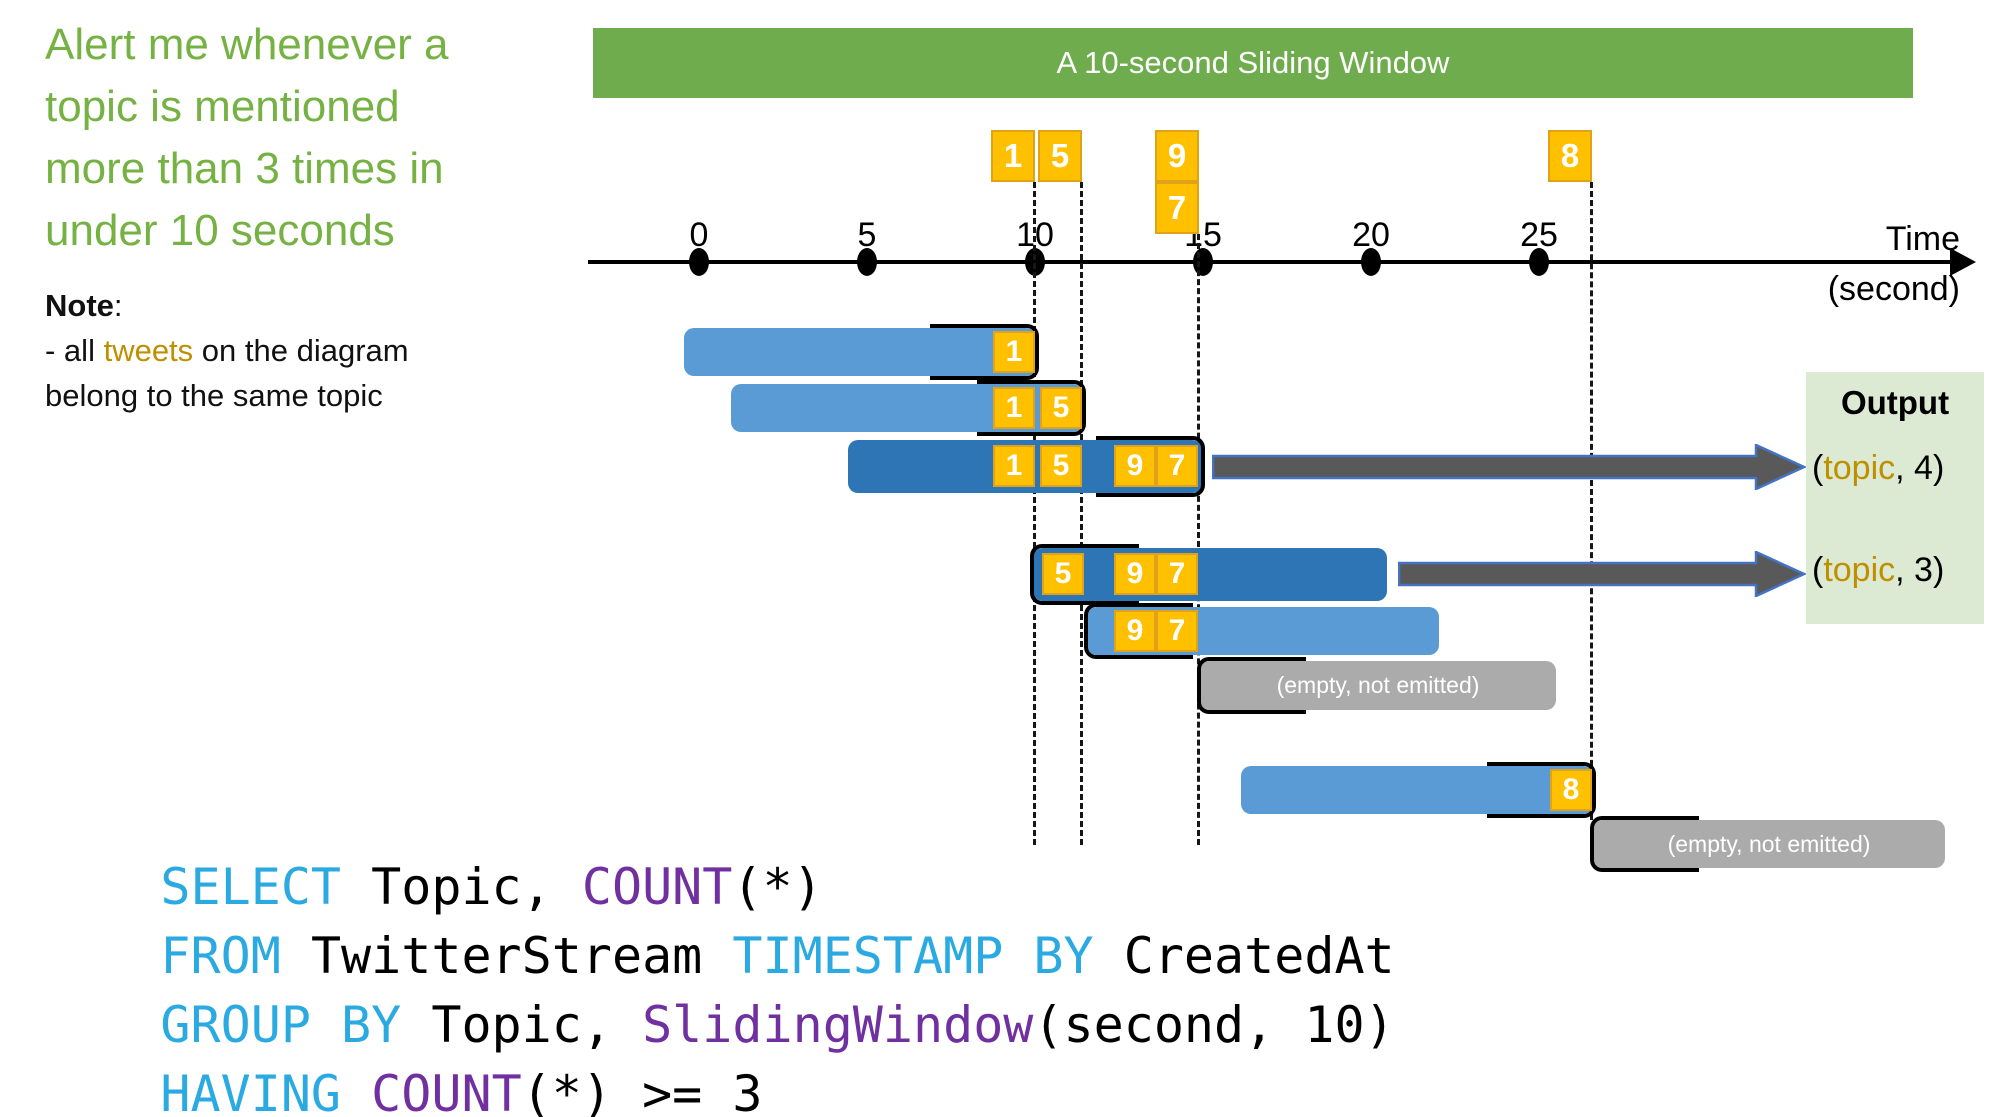 This screenshot has width=1992, height=1117. What do you see at coordinates (356, 1091) in the screenshot?
I see `sql-token` at bounding box center [356, 1091].